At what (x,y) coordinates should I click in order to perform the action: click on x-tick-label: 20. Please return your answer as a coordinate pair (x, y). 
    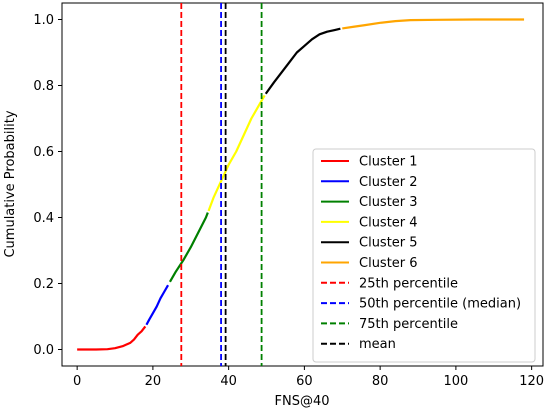
    Looking at the image, I should click on (153, 381).